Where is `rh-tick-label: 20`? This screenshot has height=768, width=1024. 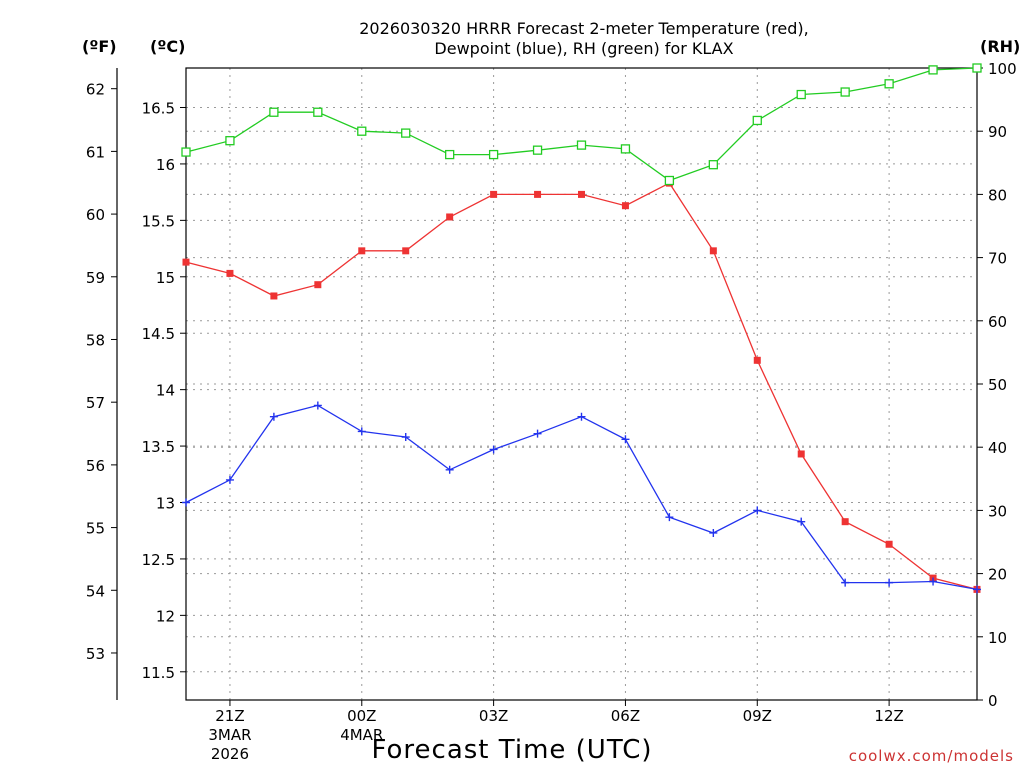 rh-tick-label: 20 is located at coordinates (997, 575).